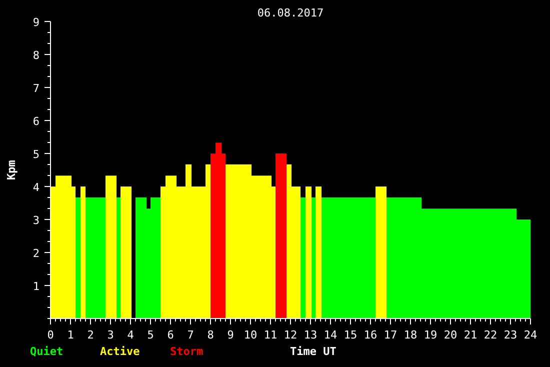 This screenshot has width=550, height=367. Describe the element at coordinates (331, 335) in the screenshot. I see `x-tick-label: 14` at that location.